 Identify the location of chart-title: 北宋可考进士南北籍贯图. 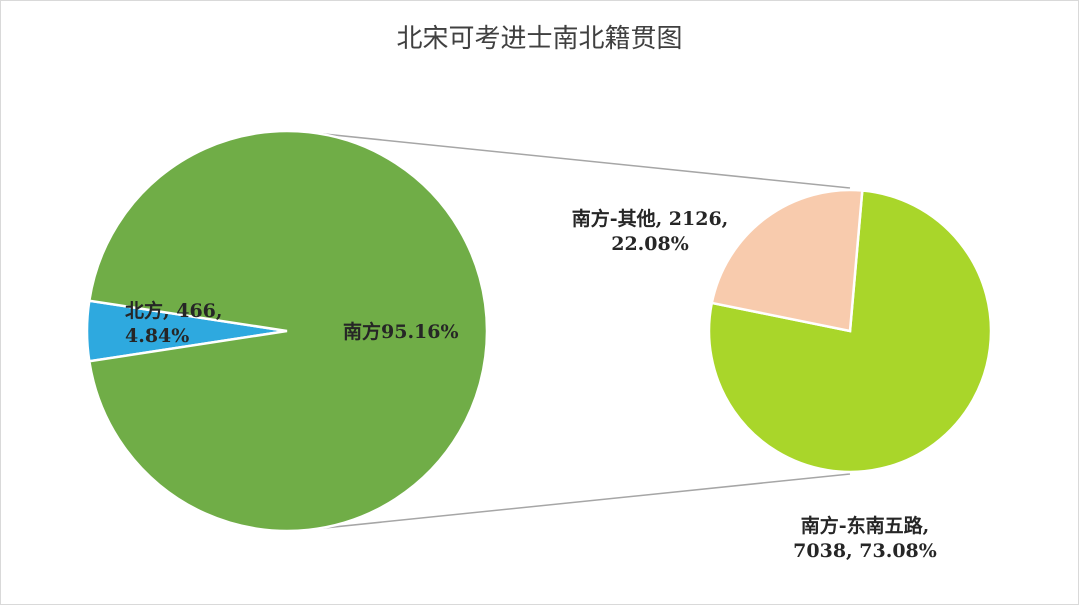
(539, 39).